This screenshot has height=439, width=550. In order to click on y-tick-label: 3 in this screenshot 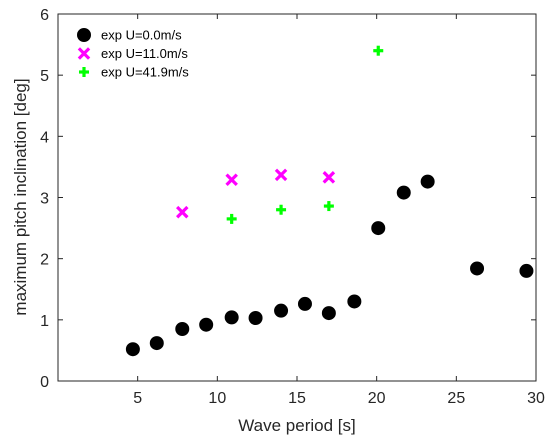, I will do `click(44, 199)`.